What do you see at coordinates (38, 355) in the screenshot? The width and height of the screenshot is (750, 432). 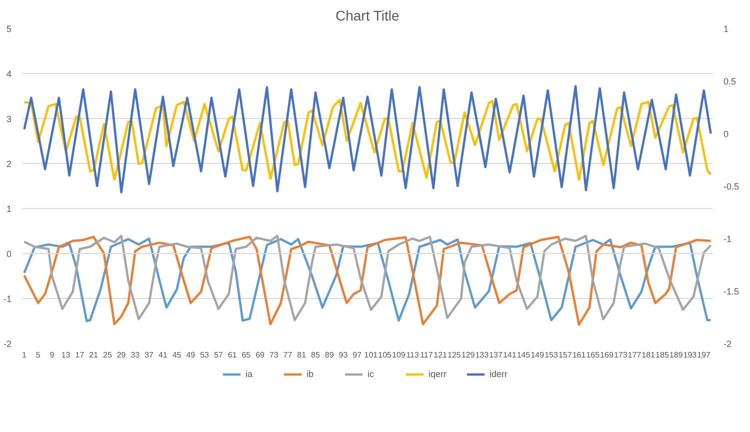 I see `x-tick-label: 5` at bounding box center [38, 355].